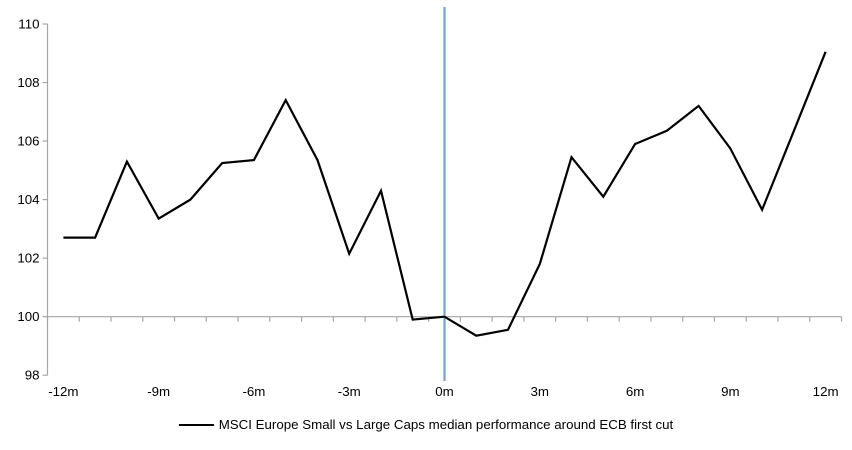 The height and width of the screenshot is (450, 852). I want to click on y-axis-tick-label: 104, so click(28, 199).